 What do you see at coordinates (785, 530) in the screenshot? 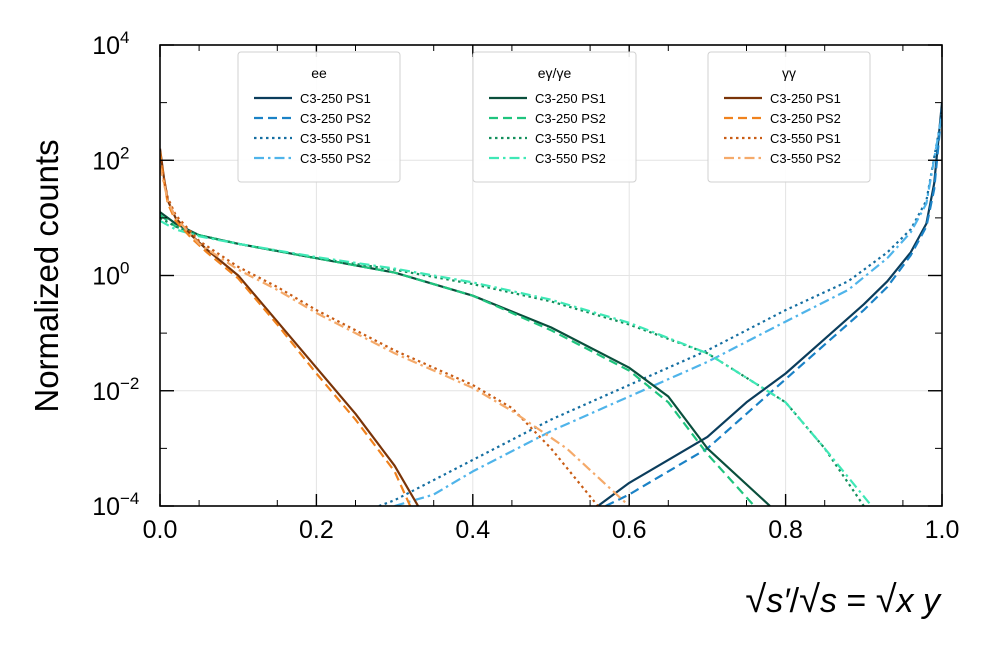
I see `x-tick-label: 0.8` at bounding box center [785, 530].